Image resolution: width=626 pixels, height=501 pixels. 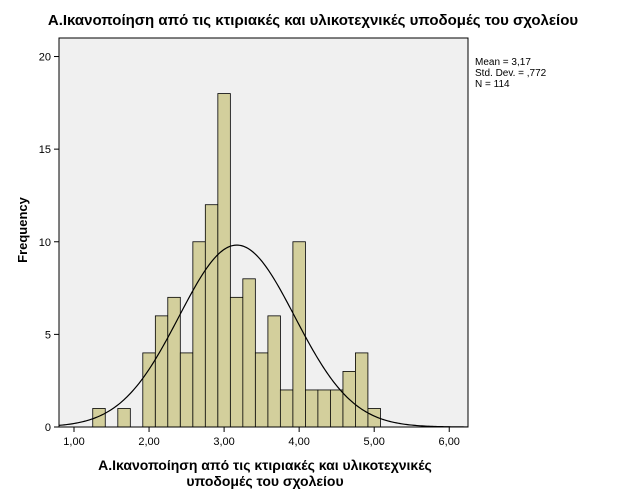 I want to click on stats-legend: Mean = 3,17 Std. Dev. = ,772 N = 114, so click(x=510, y=73).